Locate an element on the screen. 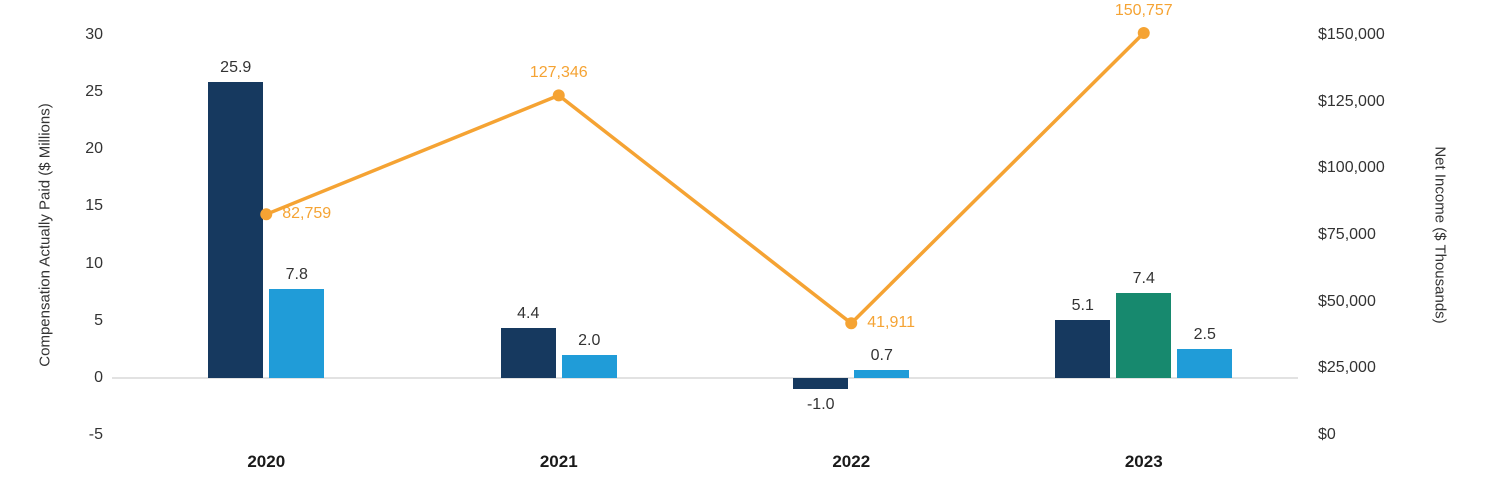 Image resolution: width=1488 pixels, height=500 pixels. zero-gridline is located at coordinates (705, 377).